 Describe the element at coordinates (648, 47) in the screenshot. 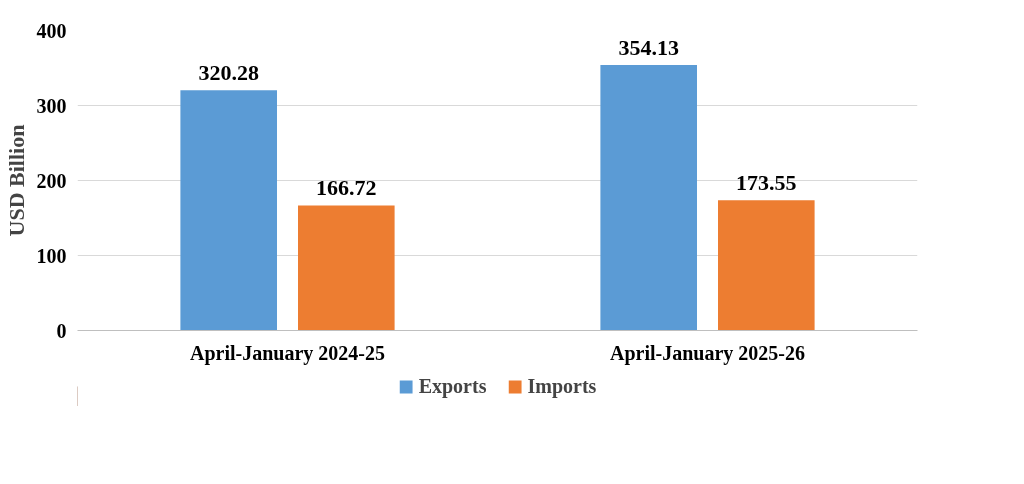

I see `data-label: 354.13` at that location.